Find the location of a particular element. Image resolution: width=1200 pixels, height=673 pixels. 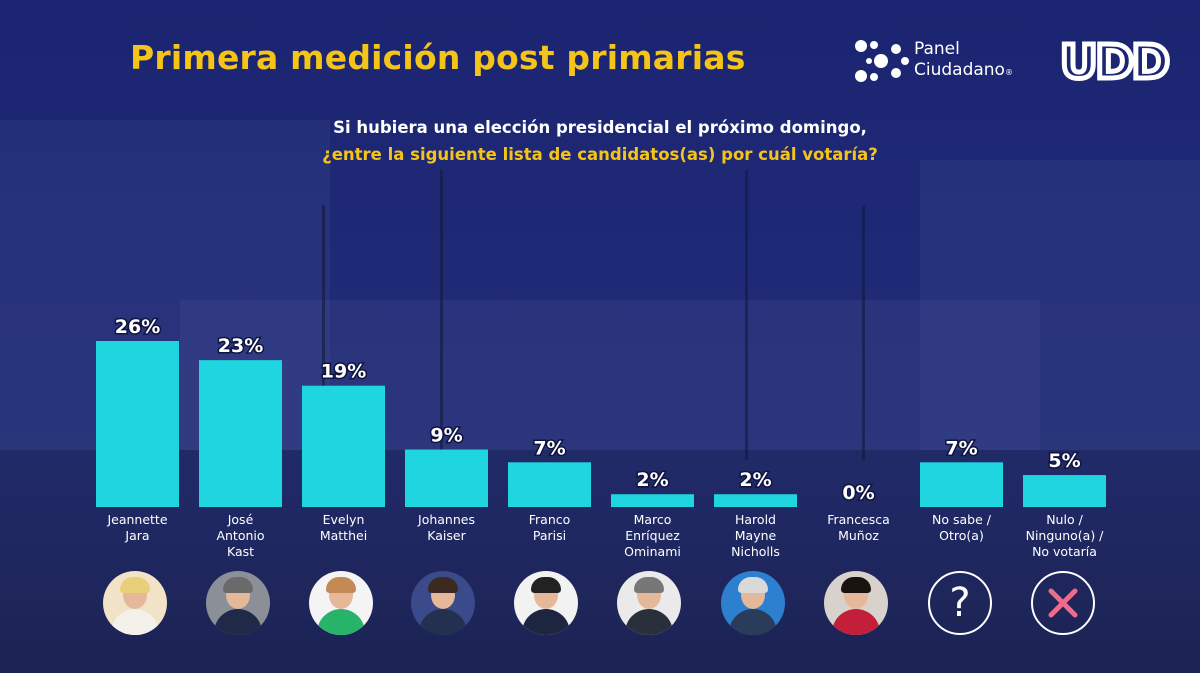

category-label-line: Muñoz is located at coordinates (858, 535).